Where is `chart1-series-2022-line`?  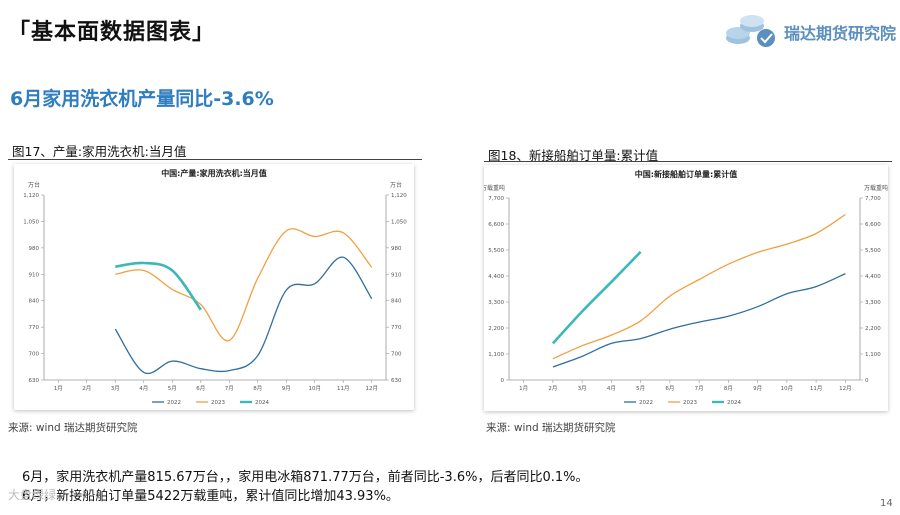
chart1-series-2022-line is located at coordinates (243, 315).